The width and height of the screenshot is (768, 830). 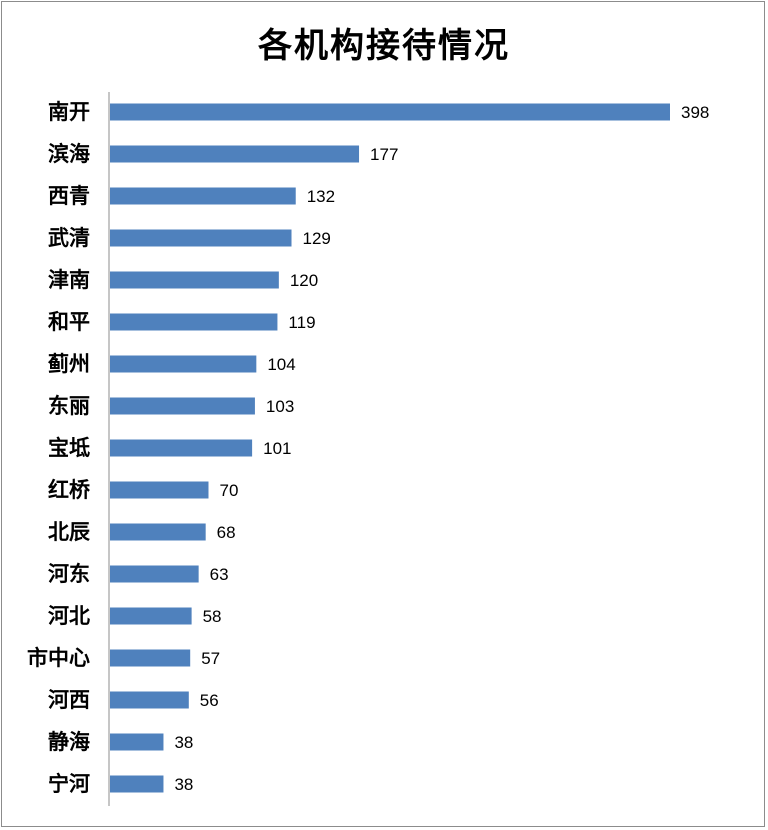 What do you see at coordinates (228, 490) in the screenshot?
I see `data-label: 70` at bounding box center [228, 490].